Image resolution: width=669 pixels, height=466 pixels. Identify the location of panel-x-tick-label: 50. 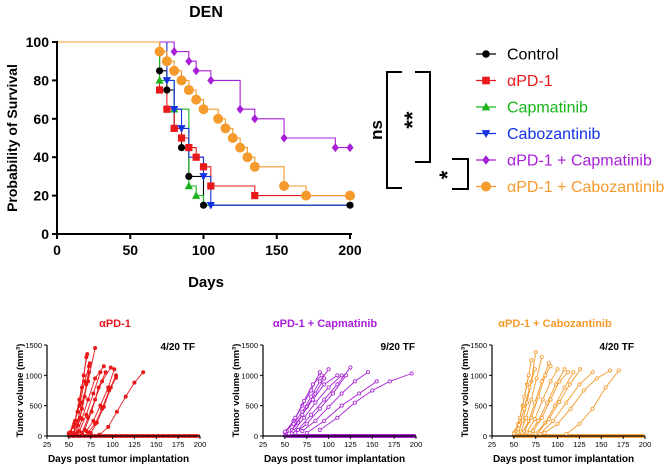
(285, 444).